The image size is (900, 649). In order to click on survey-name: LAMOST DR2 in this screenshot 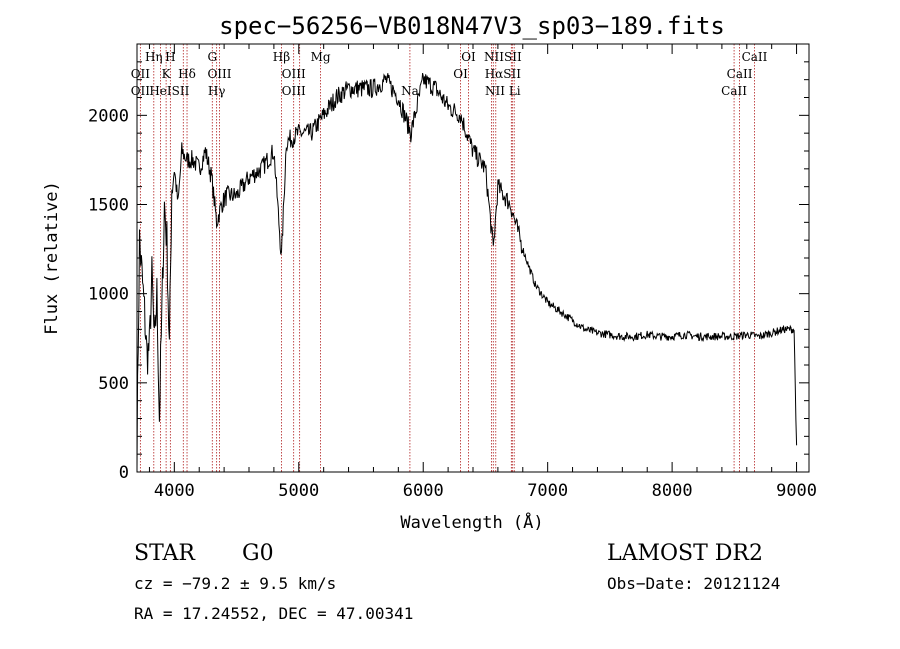, I will do `click(685, 553)`.